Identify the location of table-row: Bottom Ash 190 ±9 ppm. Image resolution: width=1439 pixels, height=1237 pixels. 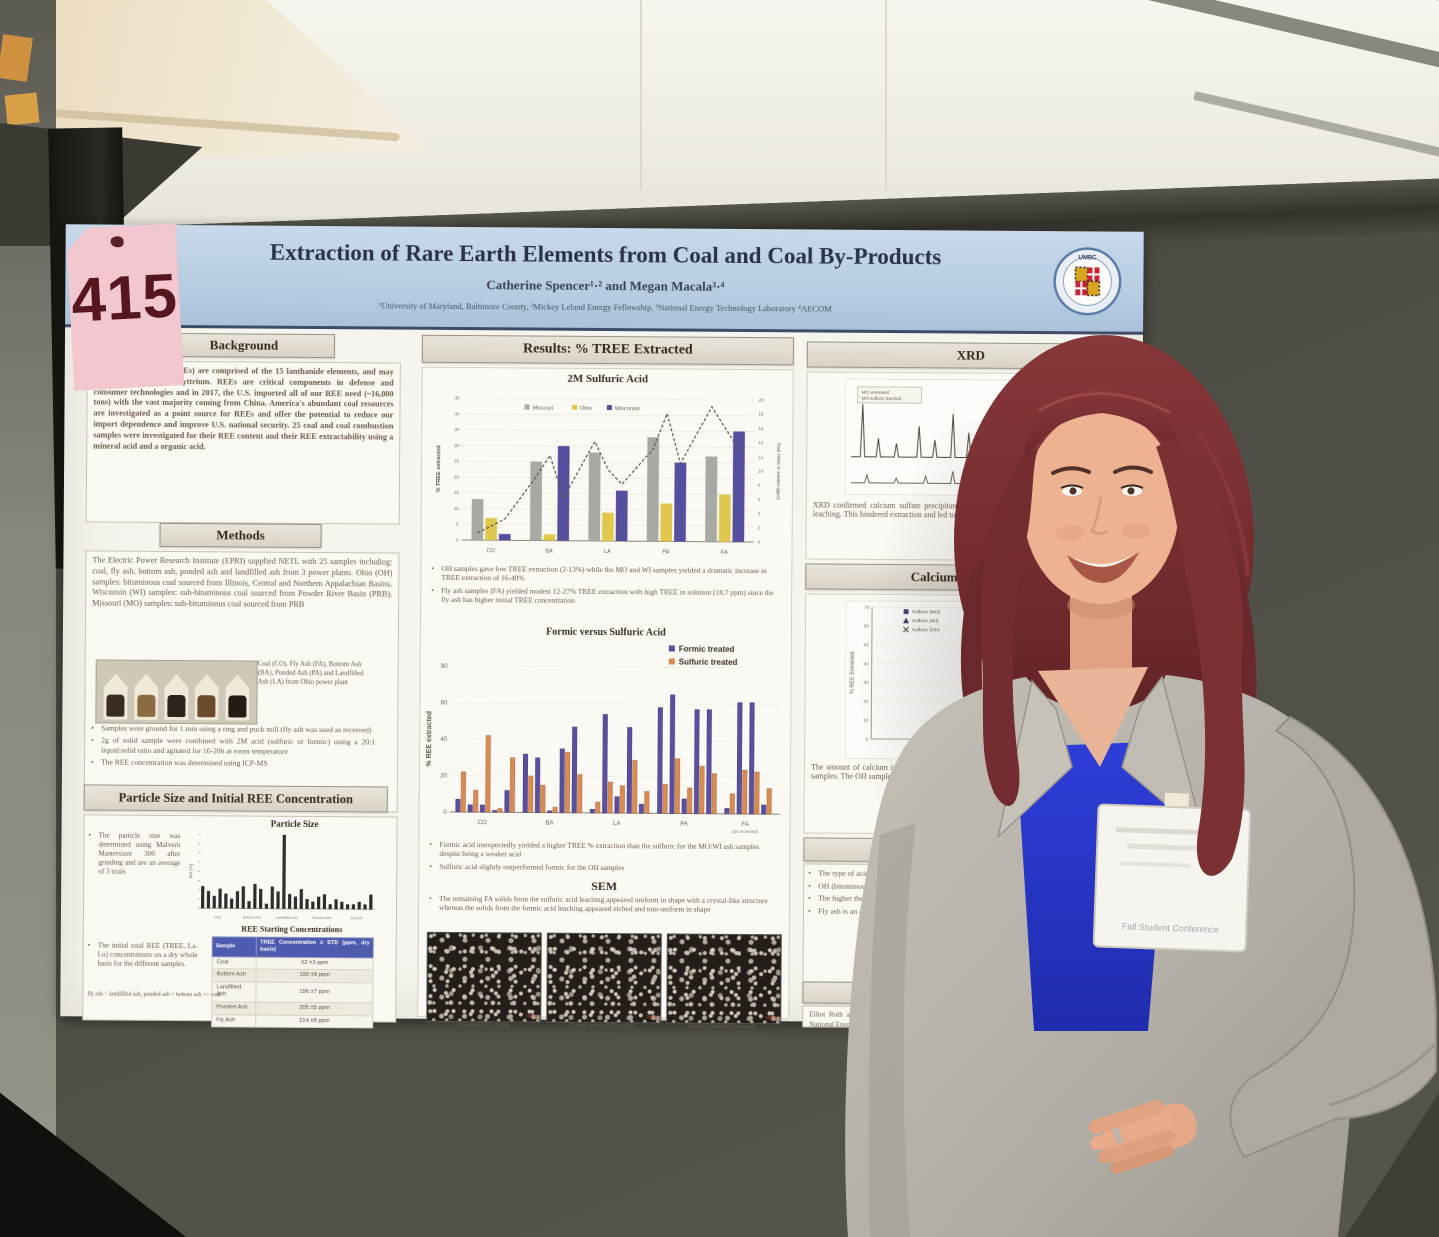
(292, 975).